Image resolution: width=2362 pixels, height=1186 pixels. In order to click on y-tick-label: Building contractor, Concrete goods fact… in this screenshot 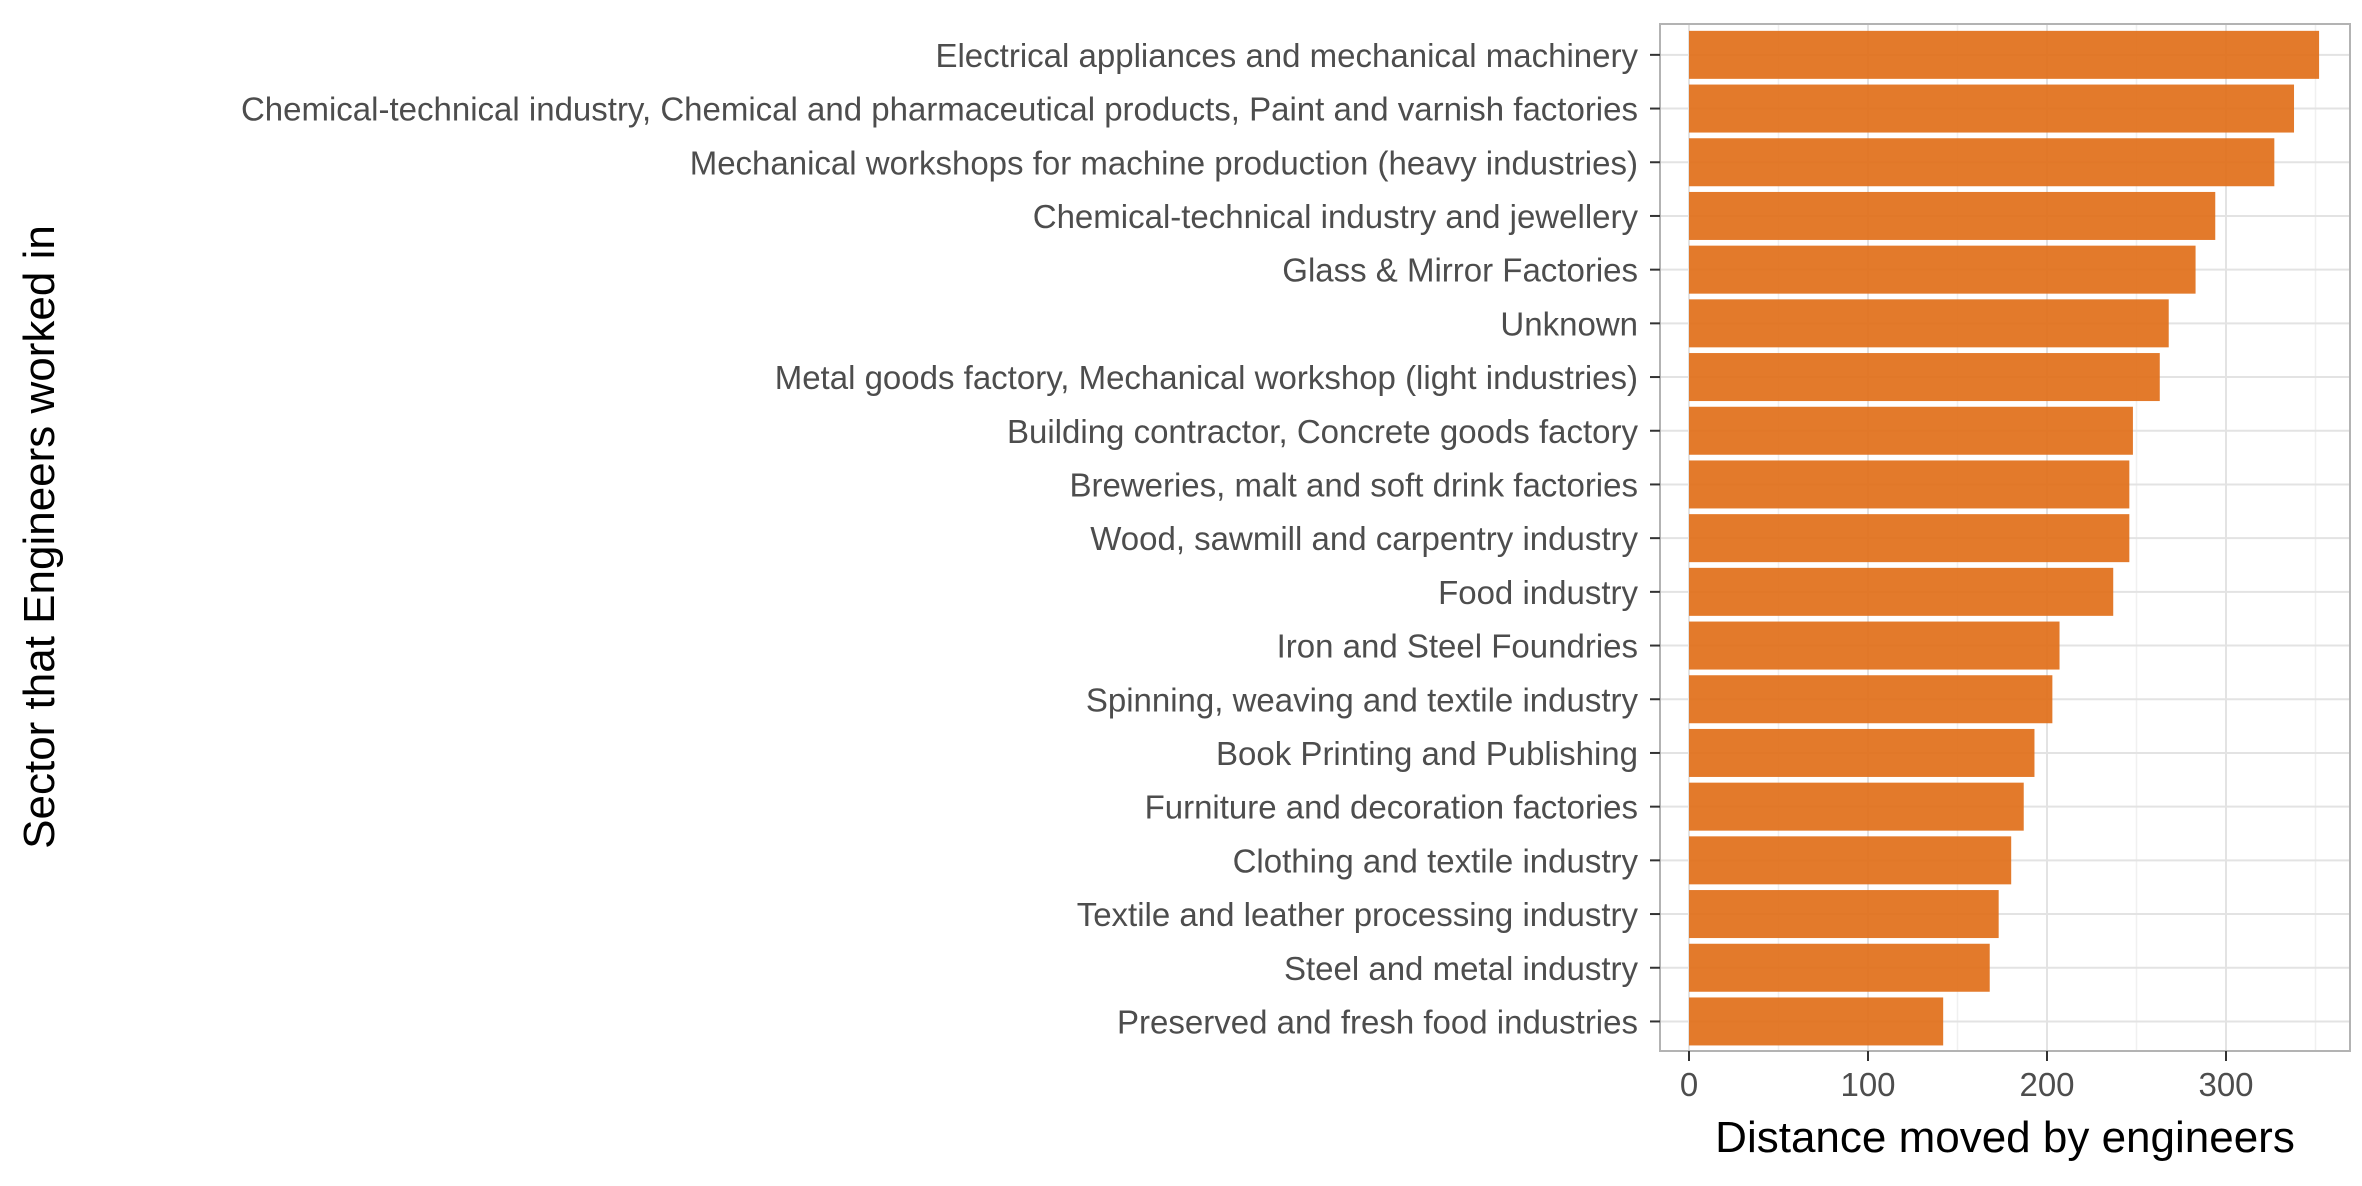, I will do `click(1323, 431)`.